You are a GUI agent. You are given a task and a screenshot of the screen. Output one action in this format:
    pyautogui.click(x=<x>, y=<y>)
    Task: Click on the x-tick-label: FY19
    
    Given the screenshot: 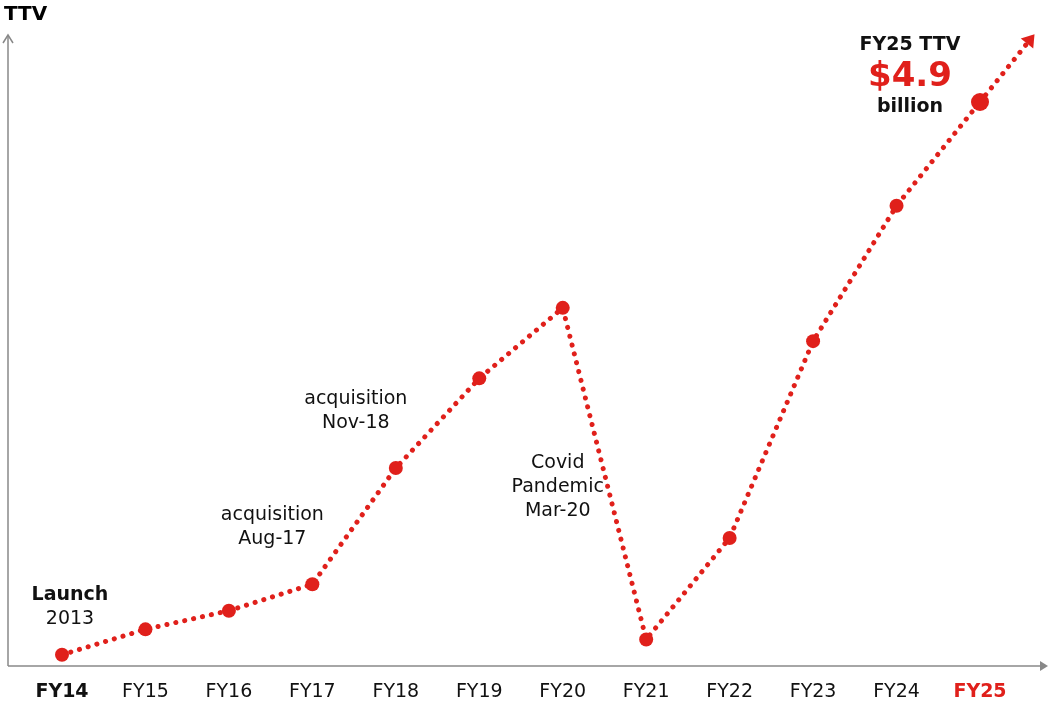 What is the action you would take?
    pyautogui.click(x=479, y=690)
    